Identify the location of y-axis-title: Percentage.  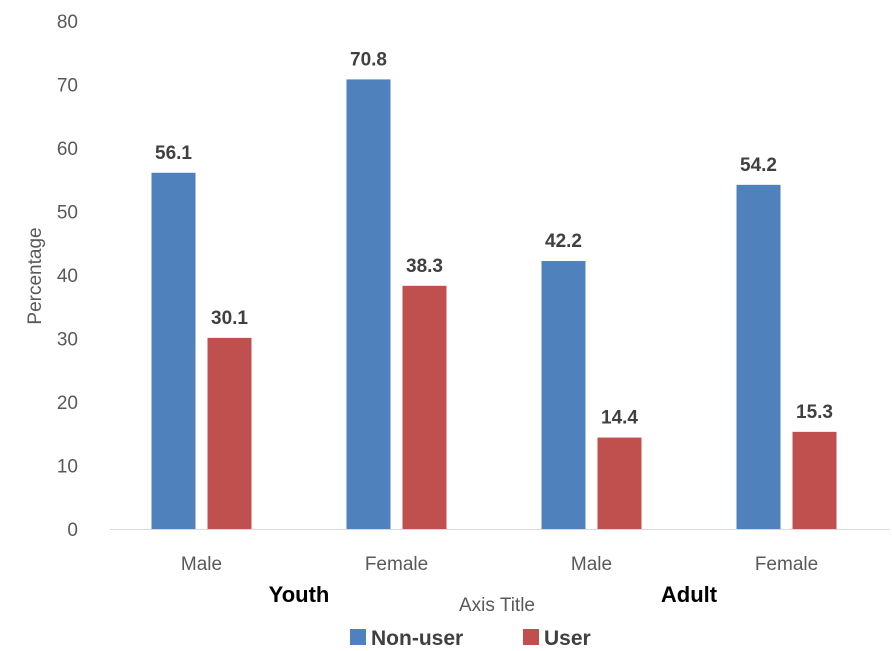
(35, 275).